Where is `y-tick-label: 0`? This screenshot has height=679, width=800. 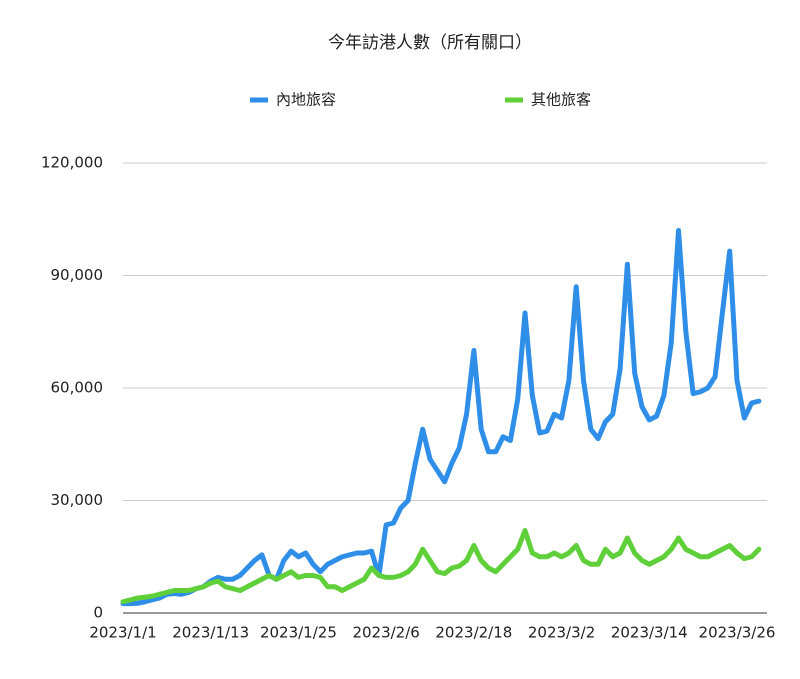
y-tick-label: 0 is located at coordinates (98, 613).